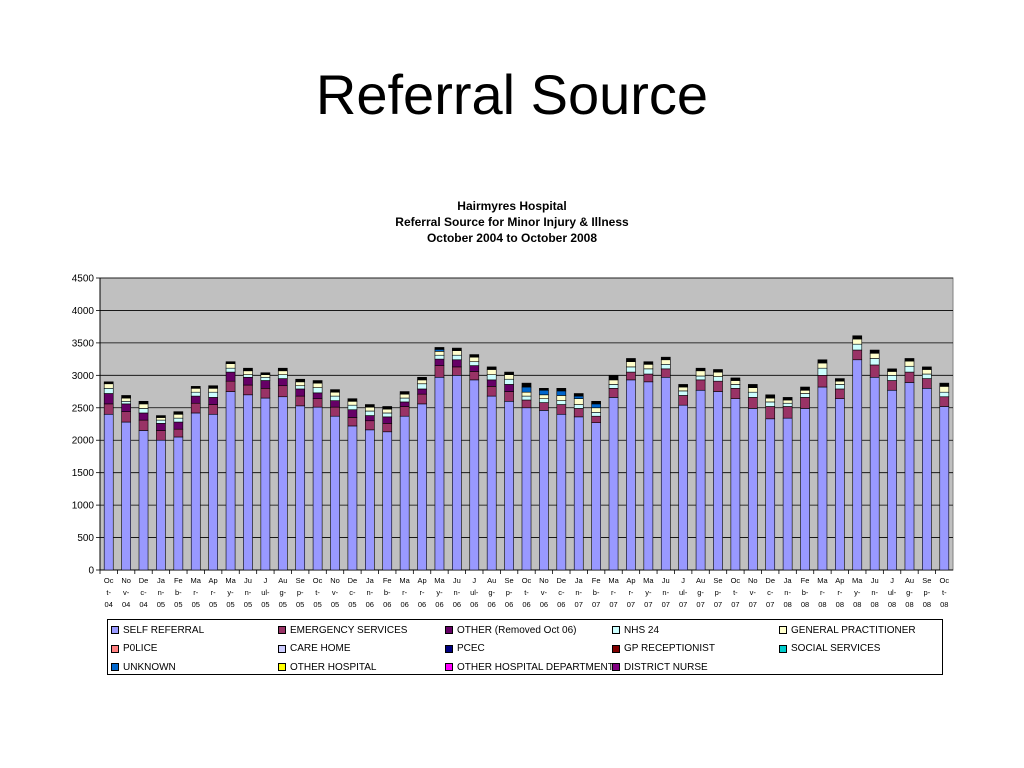 The width and height of the screenshot is (1024, 768). Describe the element at coordinates (333, 667) in the screenshot. I see `legend-label: OTHER HOSPITAL` at that location.